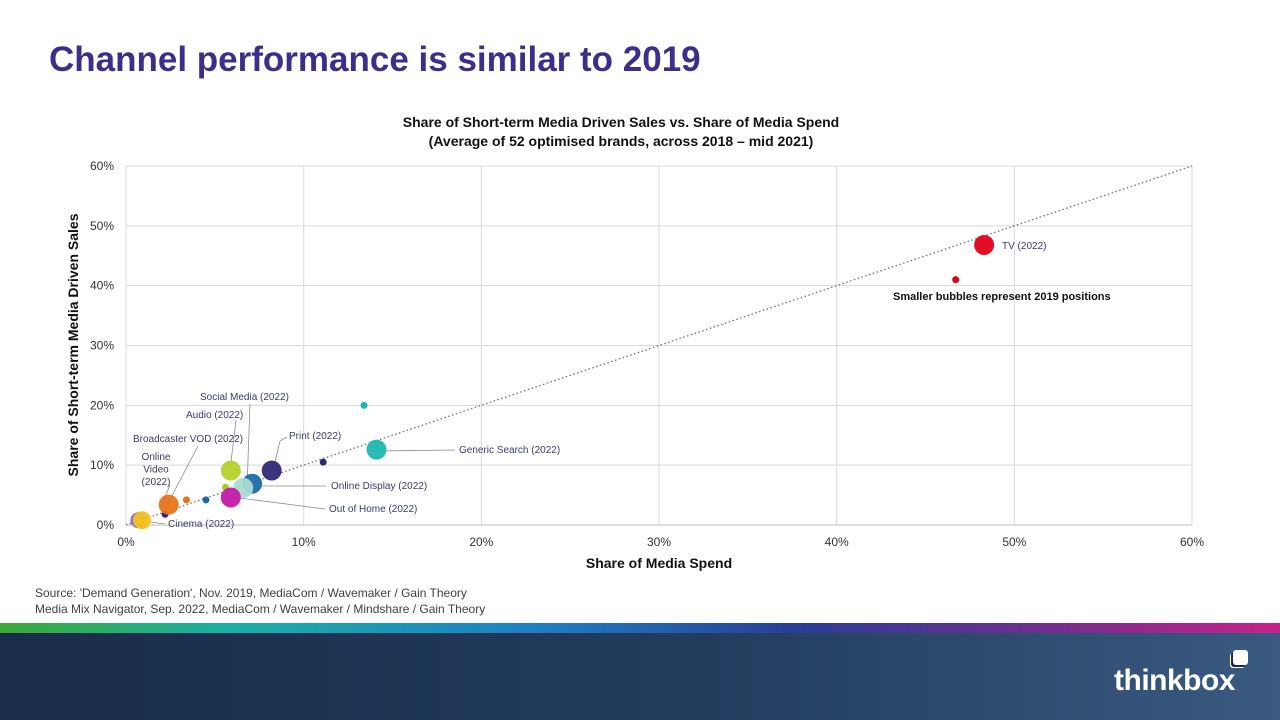 This screenshot has height=720, width=1280. I want to click on label-generic-search: Generic Search (2022), so click(509, 450).